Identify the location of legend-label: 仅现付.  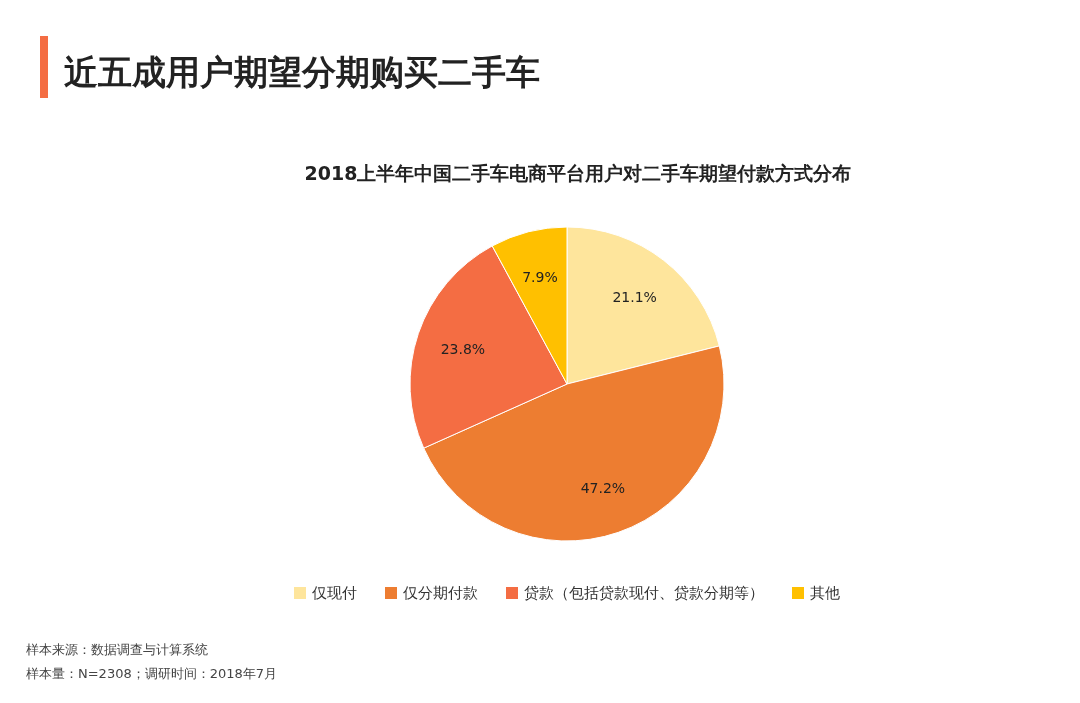
(334, 593).